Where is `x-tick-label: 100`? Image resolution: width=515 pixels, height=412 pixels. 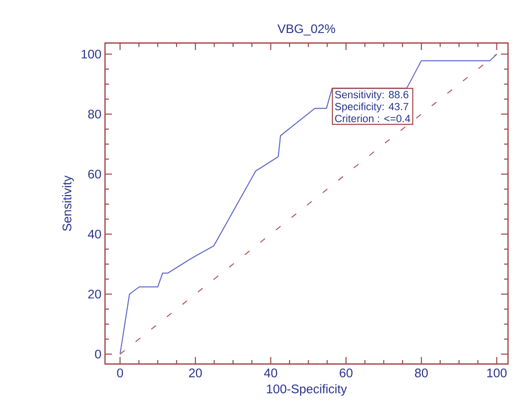 x-tick-label: 100 is located at coordinates (497, 373).